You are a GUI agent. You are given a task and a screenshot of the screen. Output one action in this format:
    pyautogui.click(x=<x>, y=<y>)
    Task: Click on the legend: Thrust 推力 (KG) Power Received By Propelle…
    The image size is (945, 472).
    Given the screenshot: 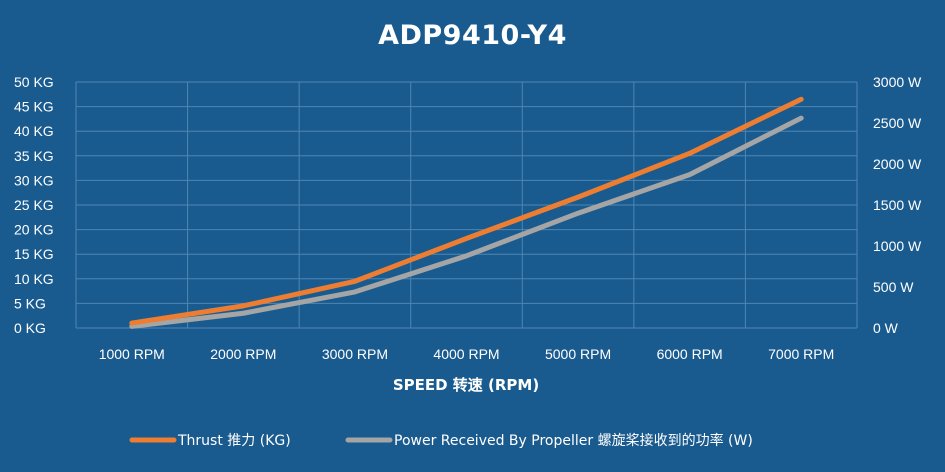 What is the action you would take?
    pyautogui.click(x=441, y=440)
    